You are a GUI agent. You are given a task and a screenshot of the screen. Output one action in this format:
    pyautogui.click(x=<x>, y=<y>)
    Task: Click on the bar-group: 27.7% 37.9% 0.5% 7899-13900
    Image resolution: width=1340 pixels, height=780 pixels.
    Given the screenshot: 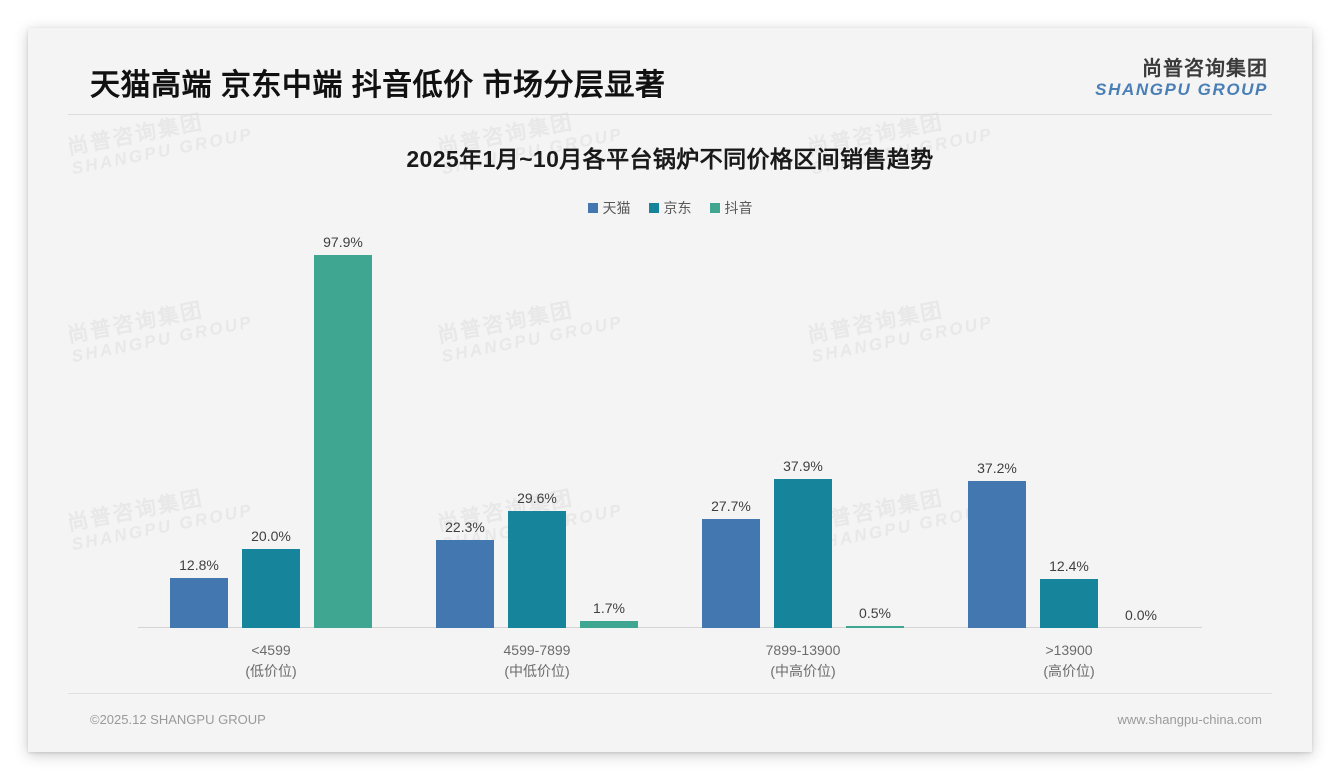 What is the action you would take?
    pyautogui.click(x=803, y=456)
    